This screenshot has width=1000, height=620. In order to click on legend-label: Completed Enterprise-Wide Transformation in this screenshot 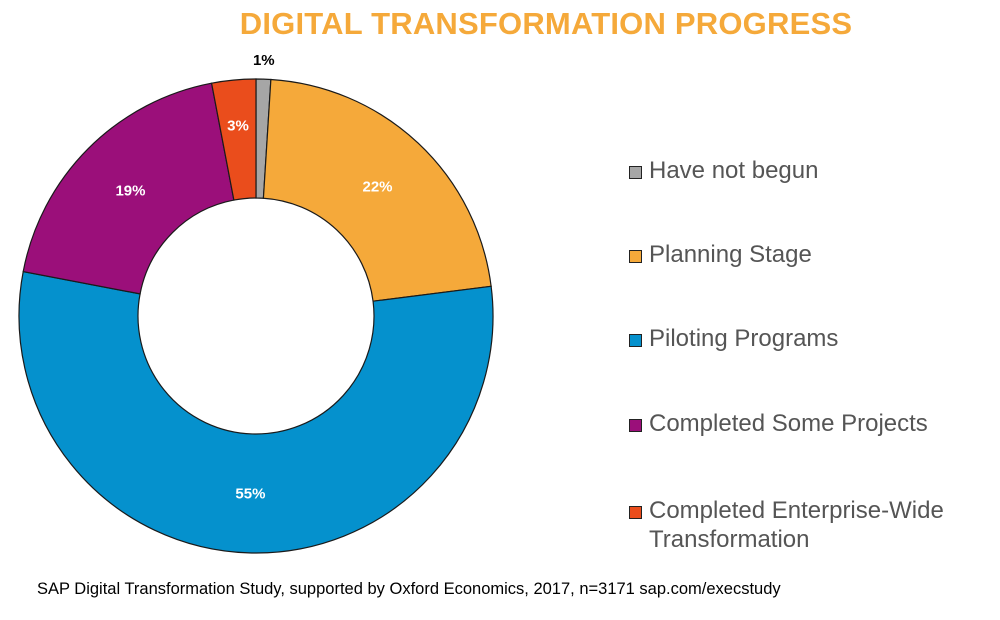, I will do `click(796, 525)`.